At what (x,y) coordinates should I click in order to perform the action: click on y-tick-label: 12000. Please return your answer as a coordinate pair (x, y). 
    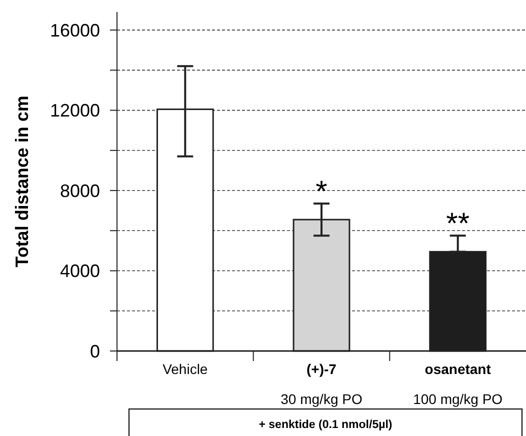
    Looking at the image, I should click on (75, 110).